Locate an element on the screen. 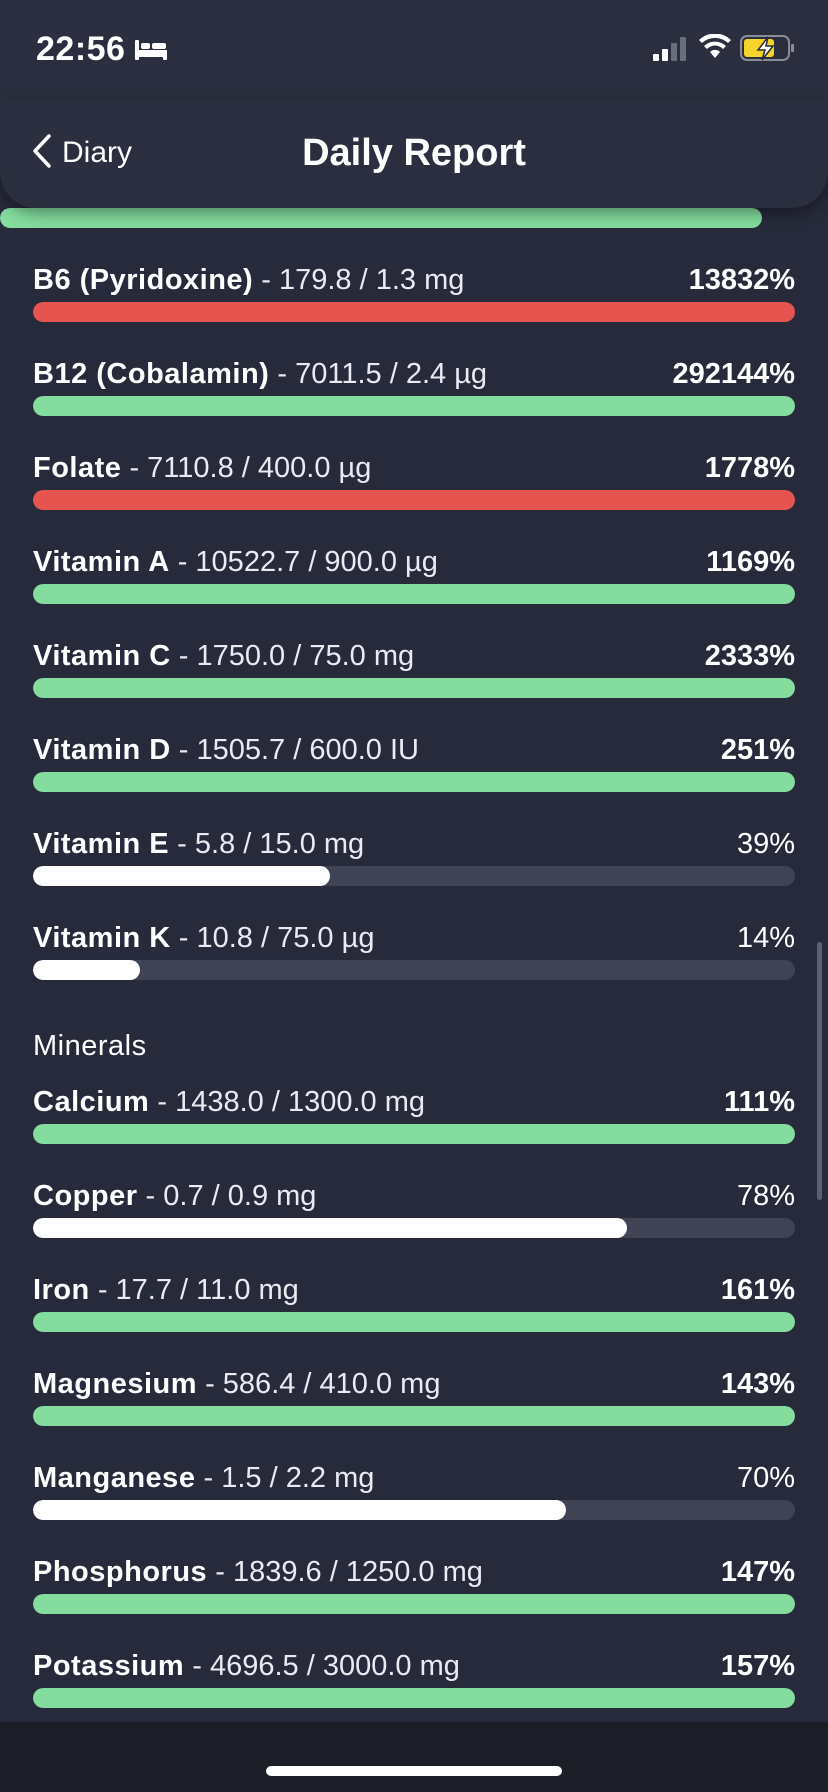 The image size is (828, 1792). nutrient-name: Calcium is located at coordinates (91, 1102).